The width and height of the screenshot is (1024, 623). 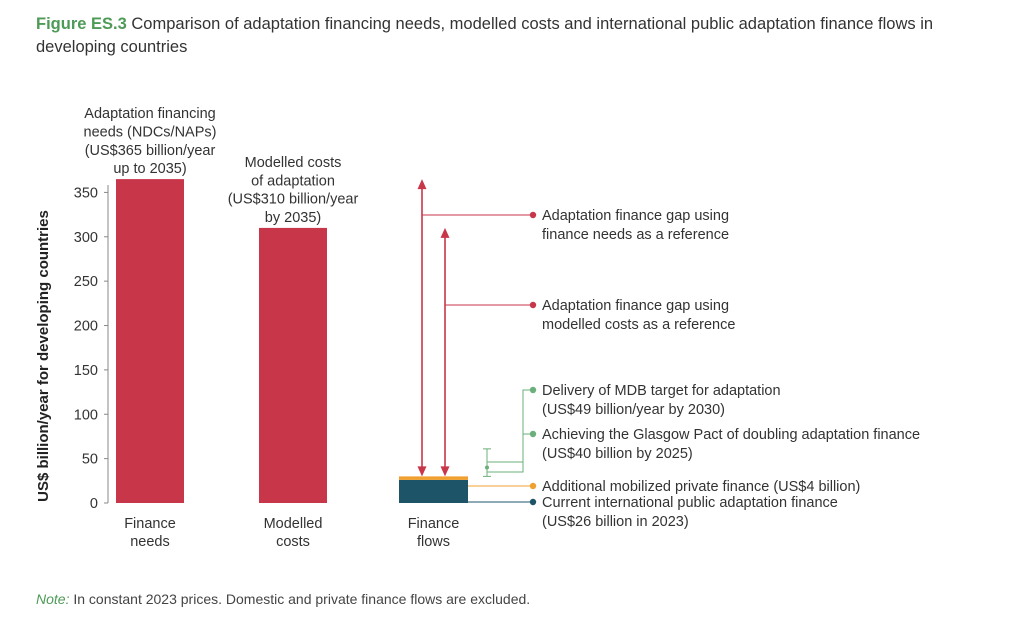 I want to click on figure-number: Figure ES.3, so click(x=81, y=24).